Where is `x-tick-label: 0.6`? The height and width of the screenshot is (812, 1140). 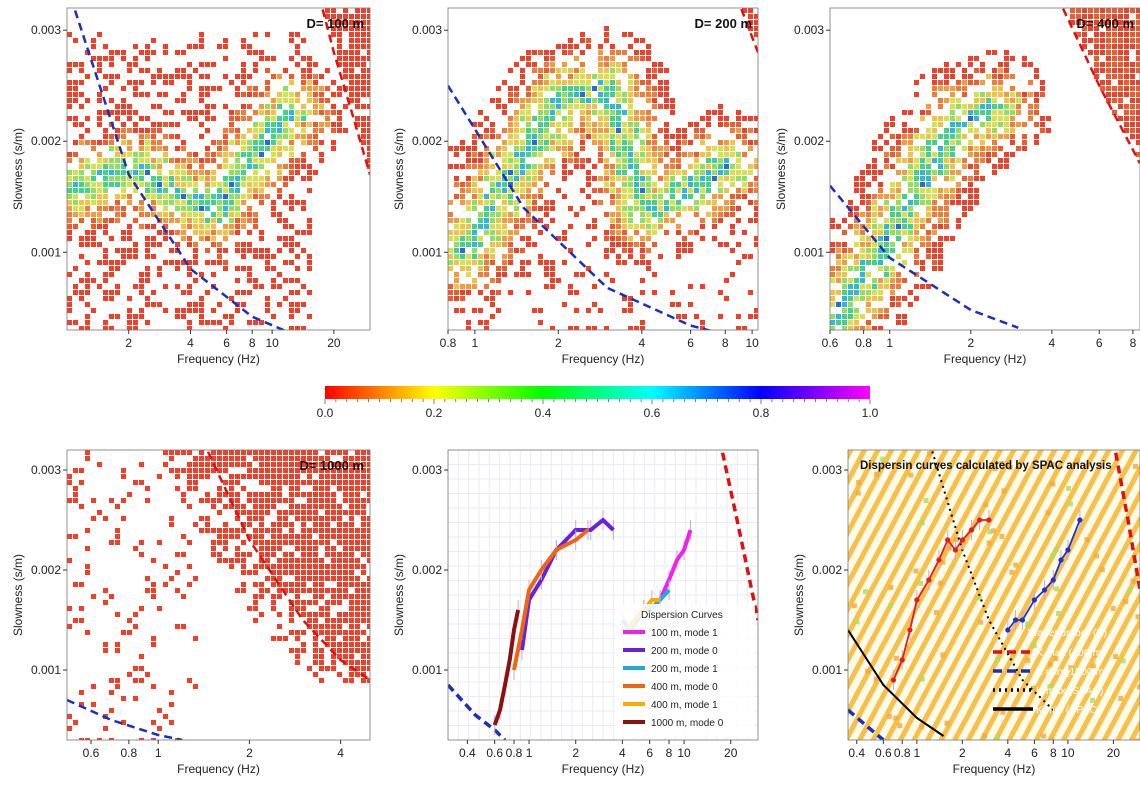
x-tick-label: 0.6 is located at coordinates (830, 343).